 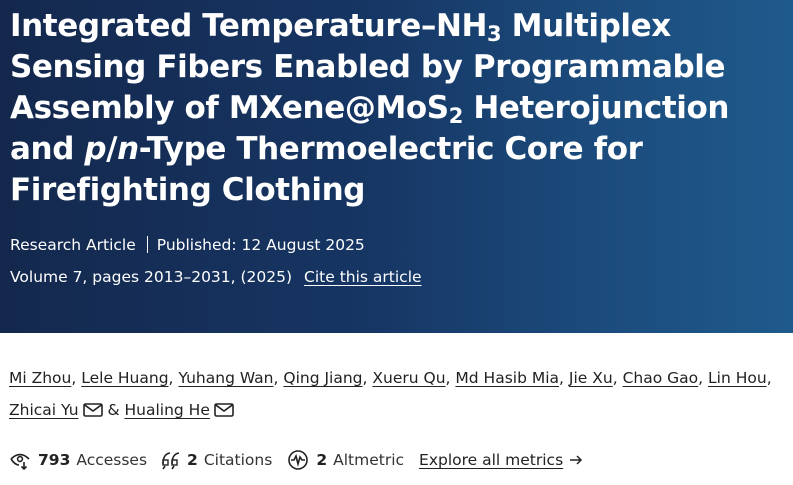 What do you see at coordinates (363, 277) in the screenshot?
I see `cite-this-article-link: Cite this article` at bounding box center [363, 277].